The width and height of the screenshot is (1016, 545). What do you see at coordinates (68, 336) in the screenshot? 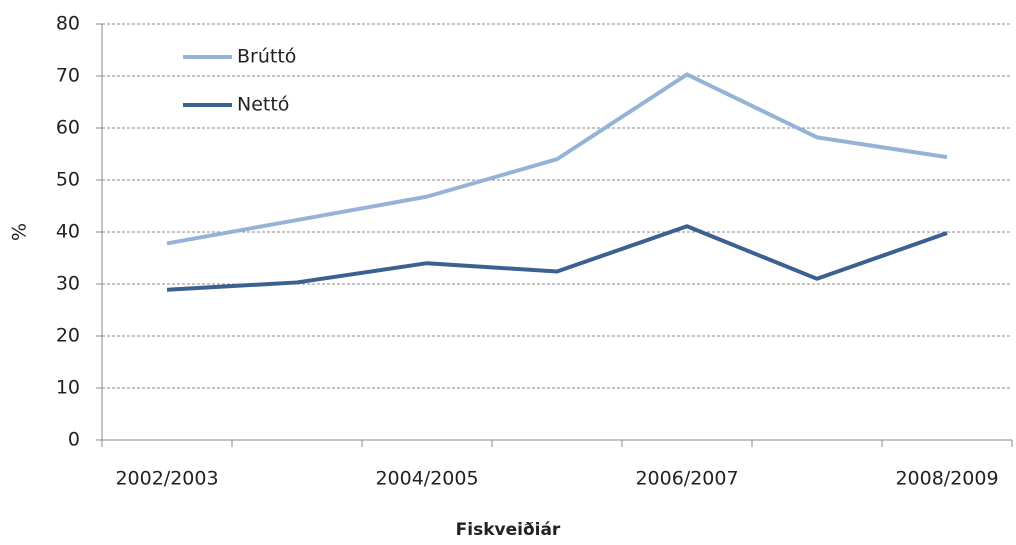
I see `y-tick-label: 20` at bounding box center [68, 336].